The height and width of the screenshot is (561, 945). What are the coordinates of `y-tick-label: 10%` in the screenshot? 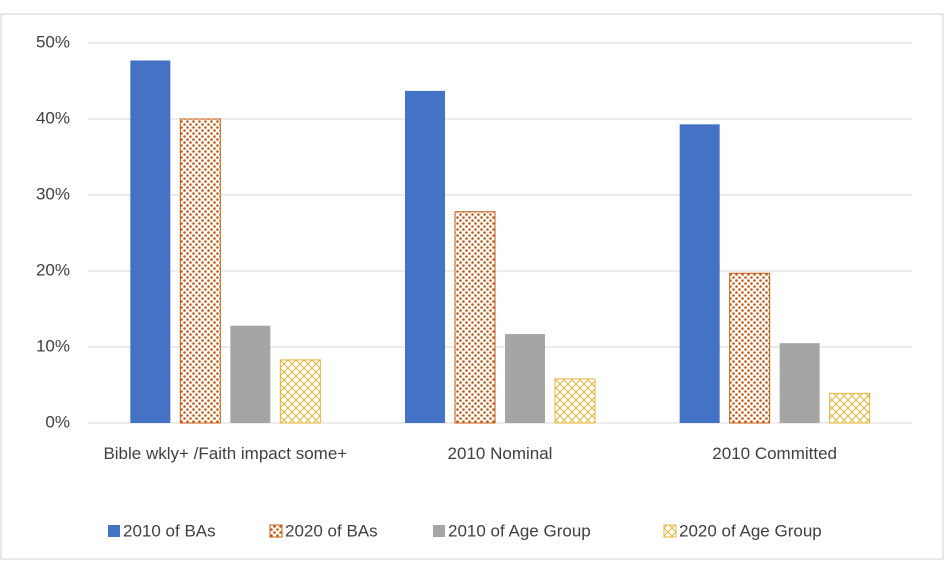 It's located at (53, 345).